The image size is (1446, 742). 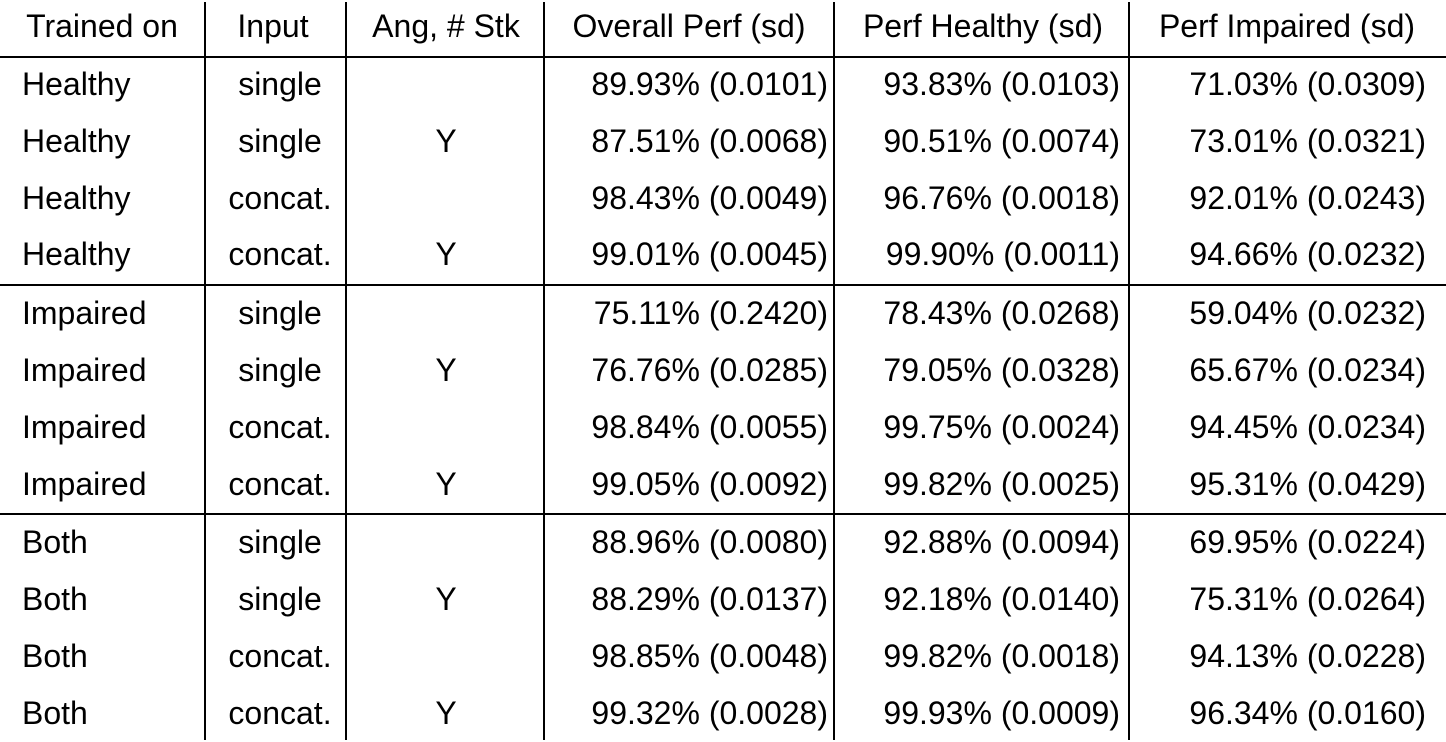 What do you see at coordinates (709, 426) in the screenshot?
I see `table-cell: 98.84% (0.0055)` at bounding box center [709, 426].